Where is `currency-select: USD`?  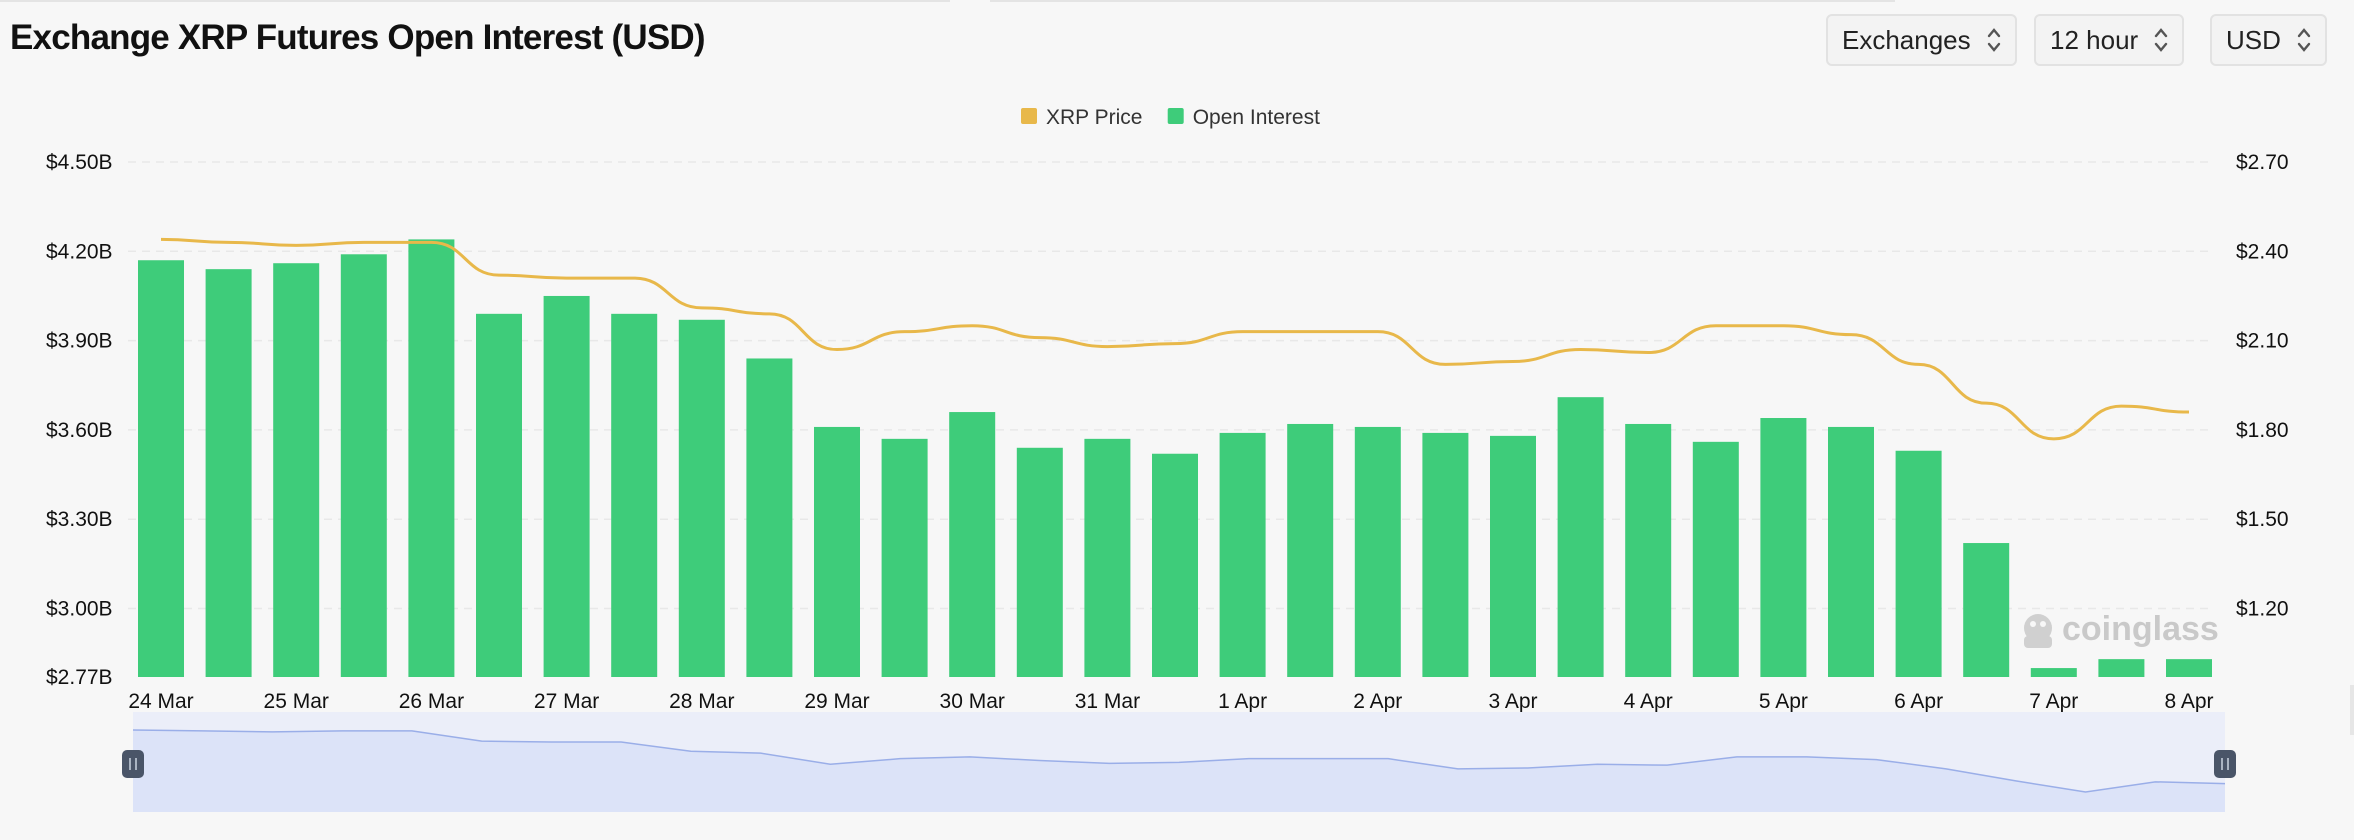 currency-select: USD is located at coordinates (2268, 40).